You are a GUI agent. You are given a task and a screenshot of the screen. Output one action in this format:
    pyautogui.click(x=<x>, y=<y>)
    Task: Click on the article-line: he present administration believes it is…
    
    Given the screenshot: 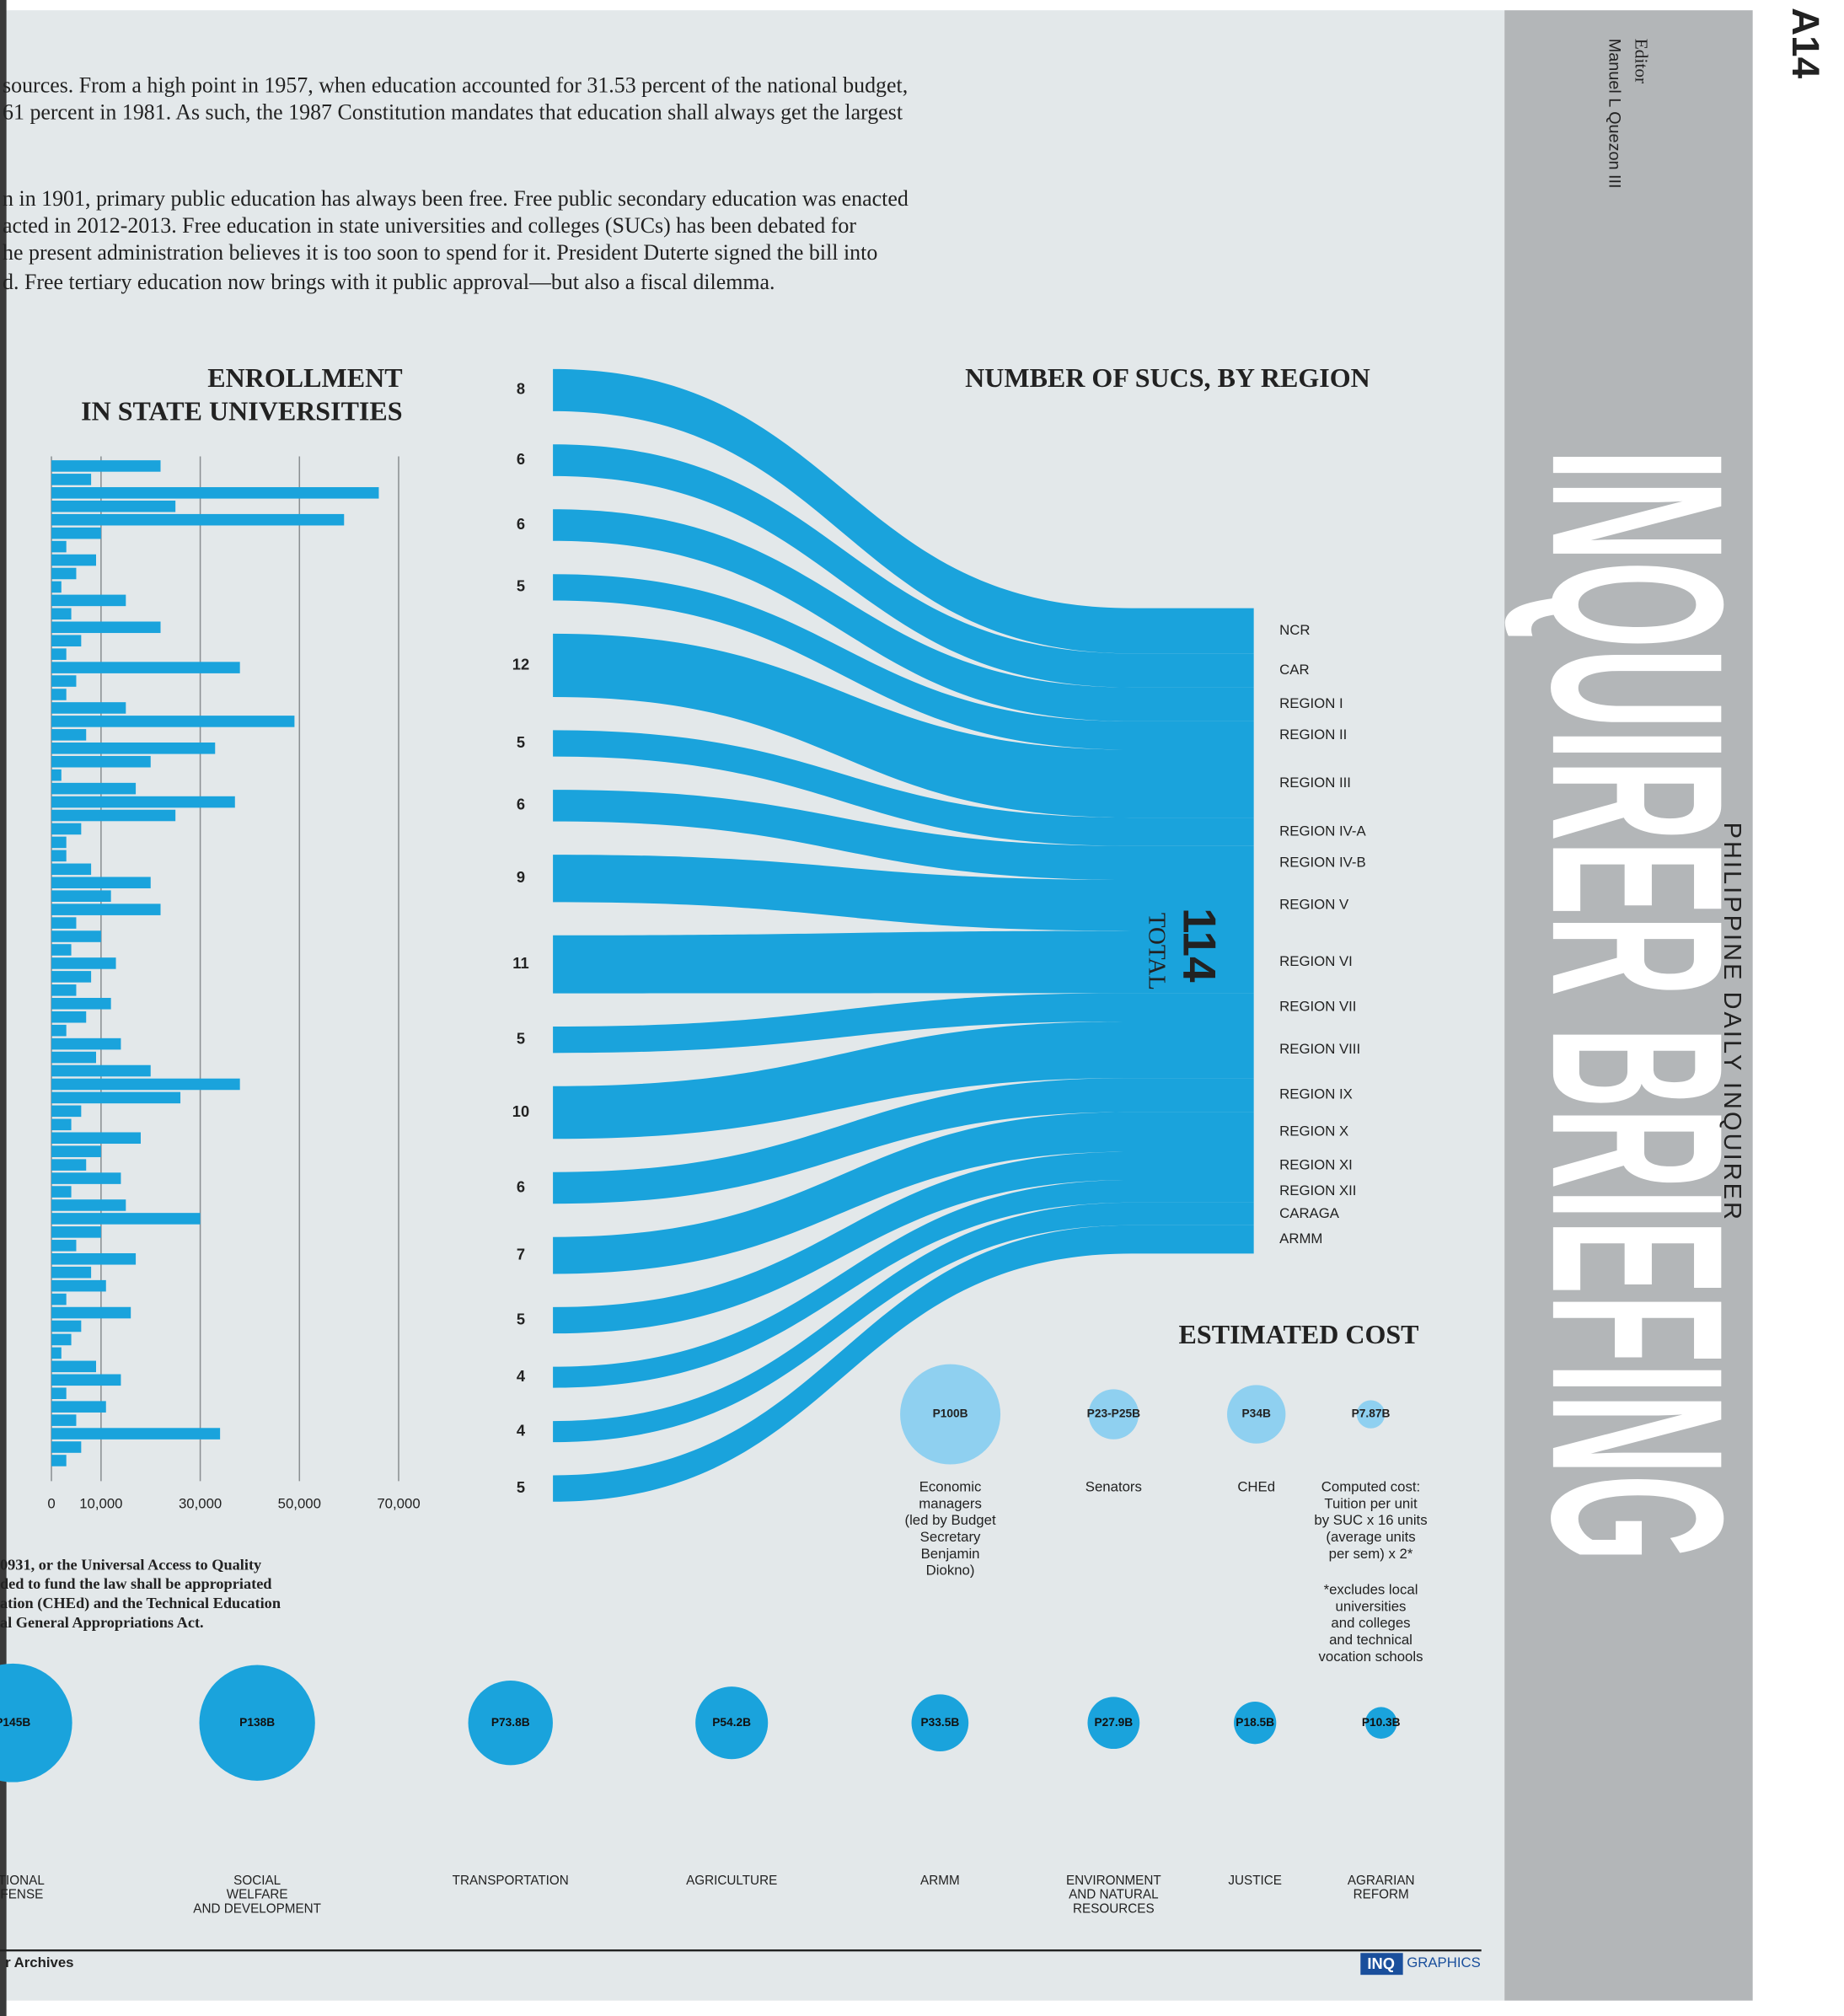 What is the action you would take?
    pyautogui.click(x=440, y=252)
    